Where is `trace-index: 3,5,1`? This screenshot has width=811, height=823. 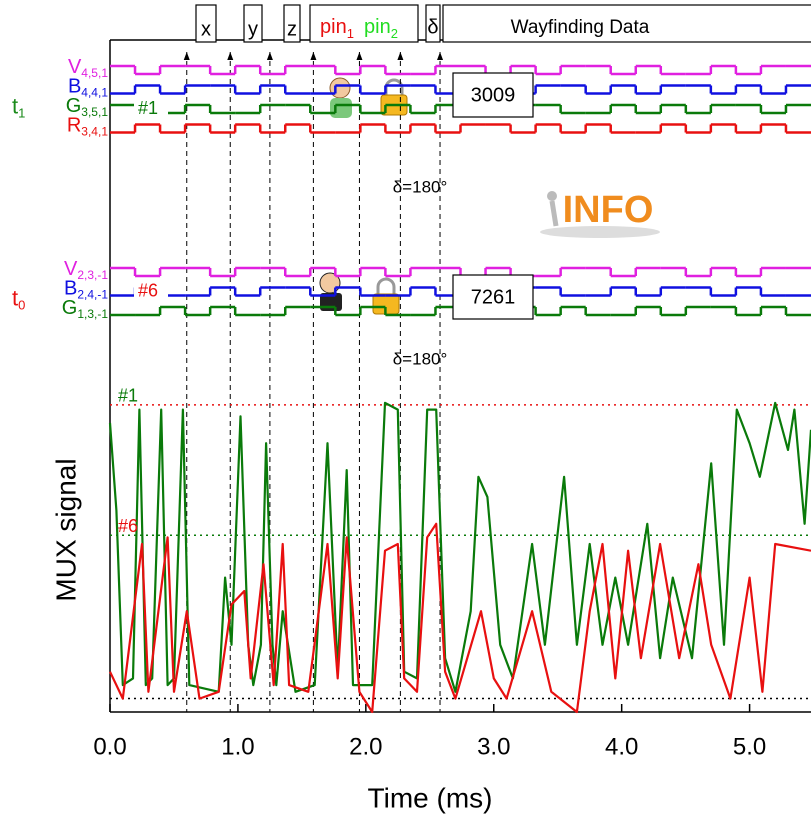
trace-index: 3,5,1 is located at coordinates (94, 112).